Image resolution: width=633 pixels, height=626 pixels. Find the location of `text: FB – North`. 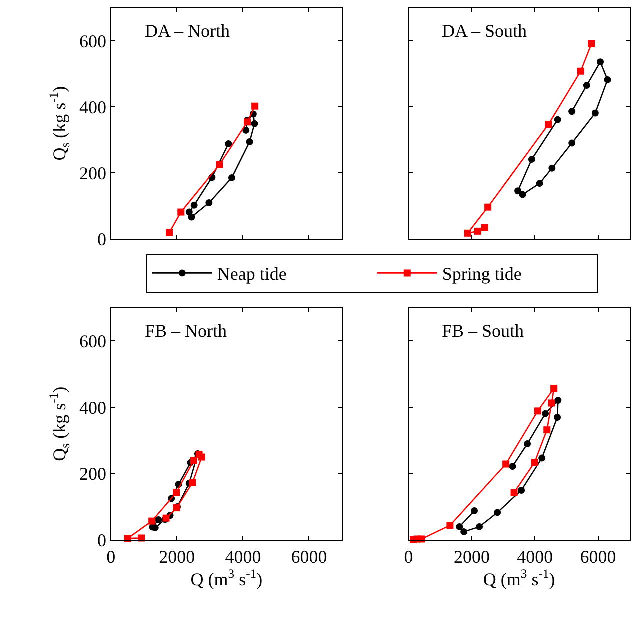

text: FB – North is located at coordinates (186, 331).